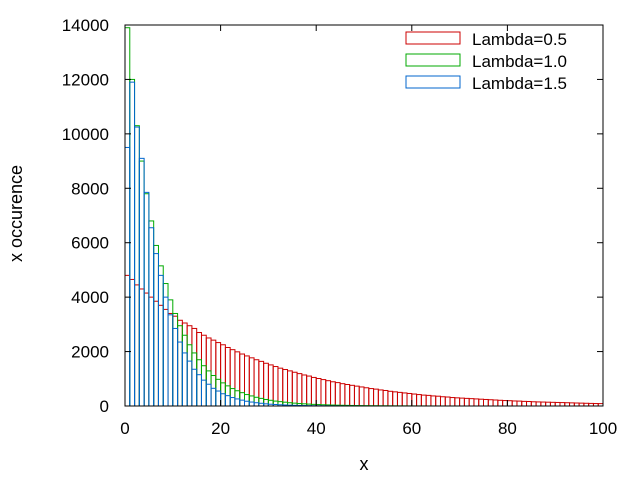 Image resolution: width=640 pixels, height=480 pixels. What do you see at coordinates (104, 406) in the screenshot?
I see `y-tick-label: 0` at bounding box center [104, 406].